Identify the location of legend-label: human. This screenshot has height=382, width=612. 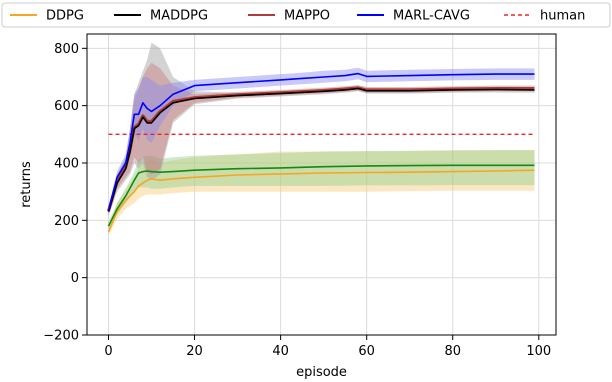
(562, 16).